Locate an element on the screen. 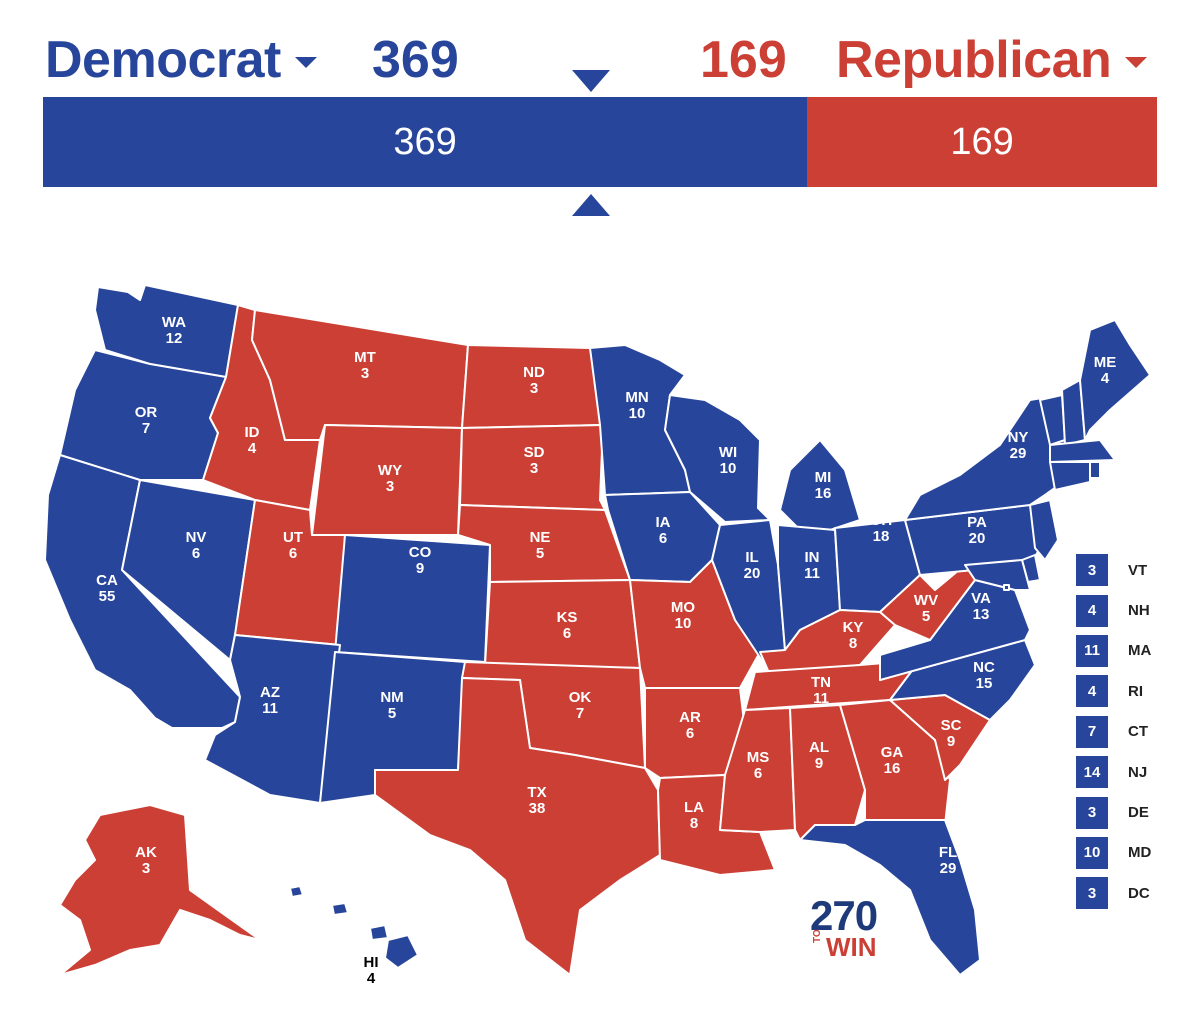  state-ev-co: 9 is located at coordinates (420, 568).